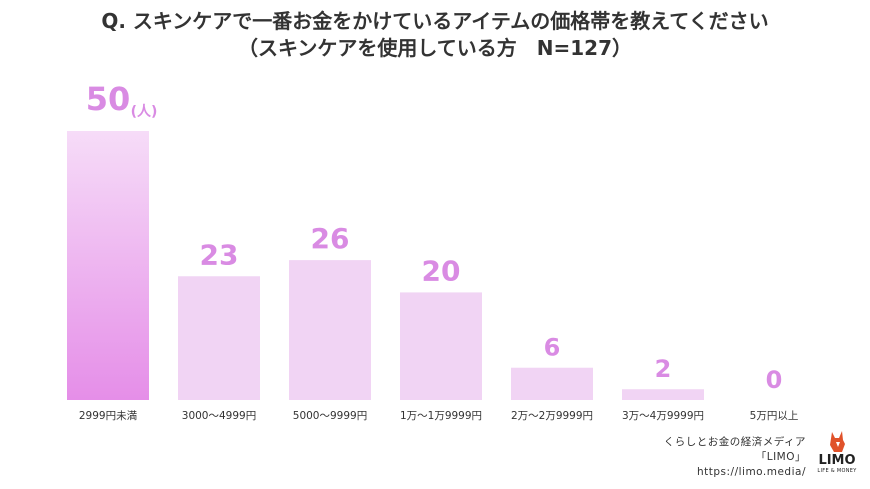 This screenshot has width=870, height=489. What do you see at coordinates (723, 457) in the screenshot?
I see `source-credit: くらしとお金の経済メディア 「LIMO」 https://limo.media/` at bounding box center [723, 457].